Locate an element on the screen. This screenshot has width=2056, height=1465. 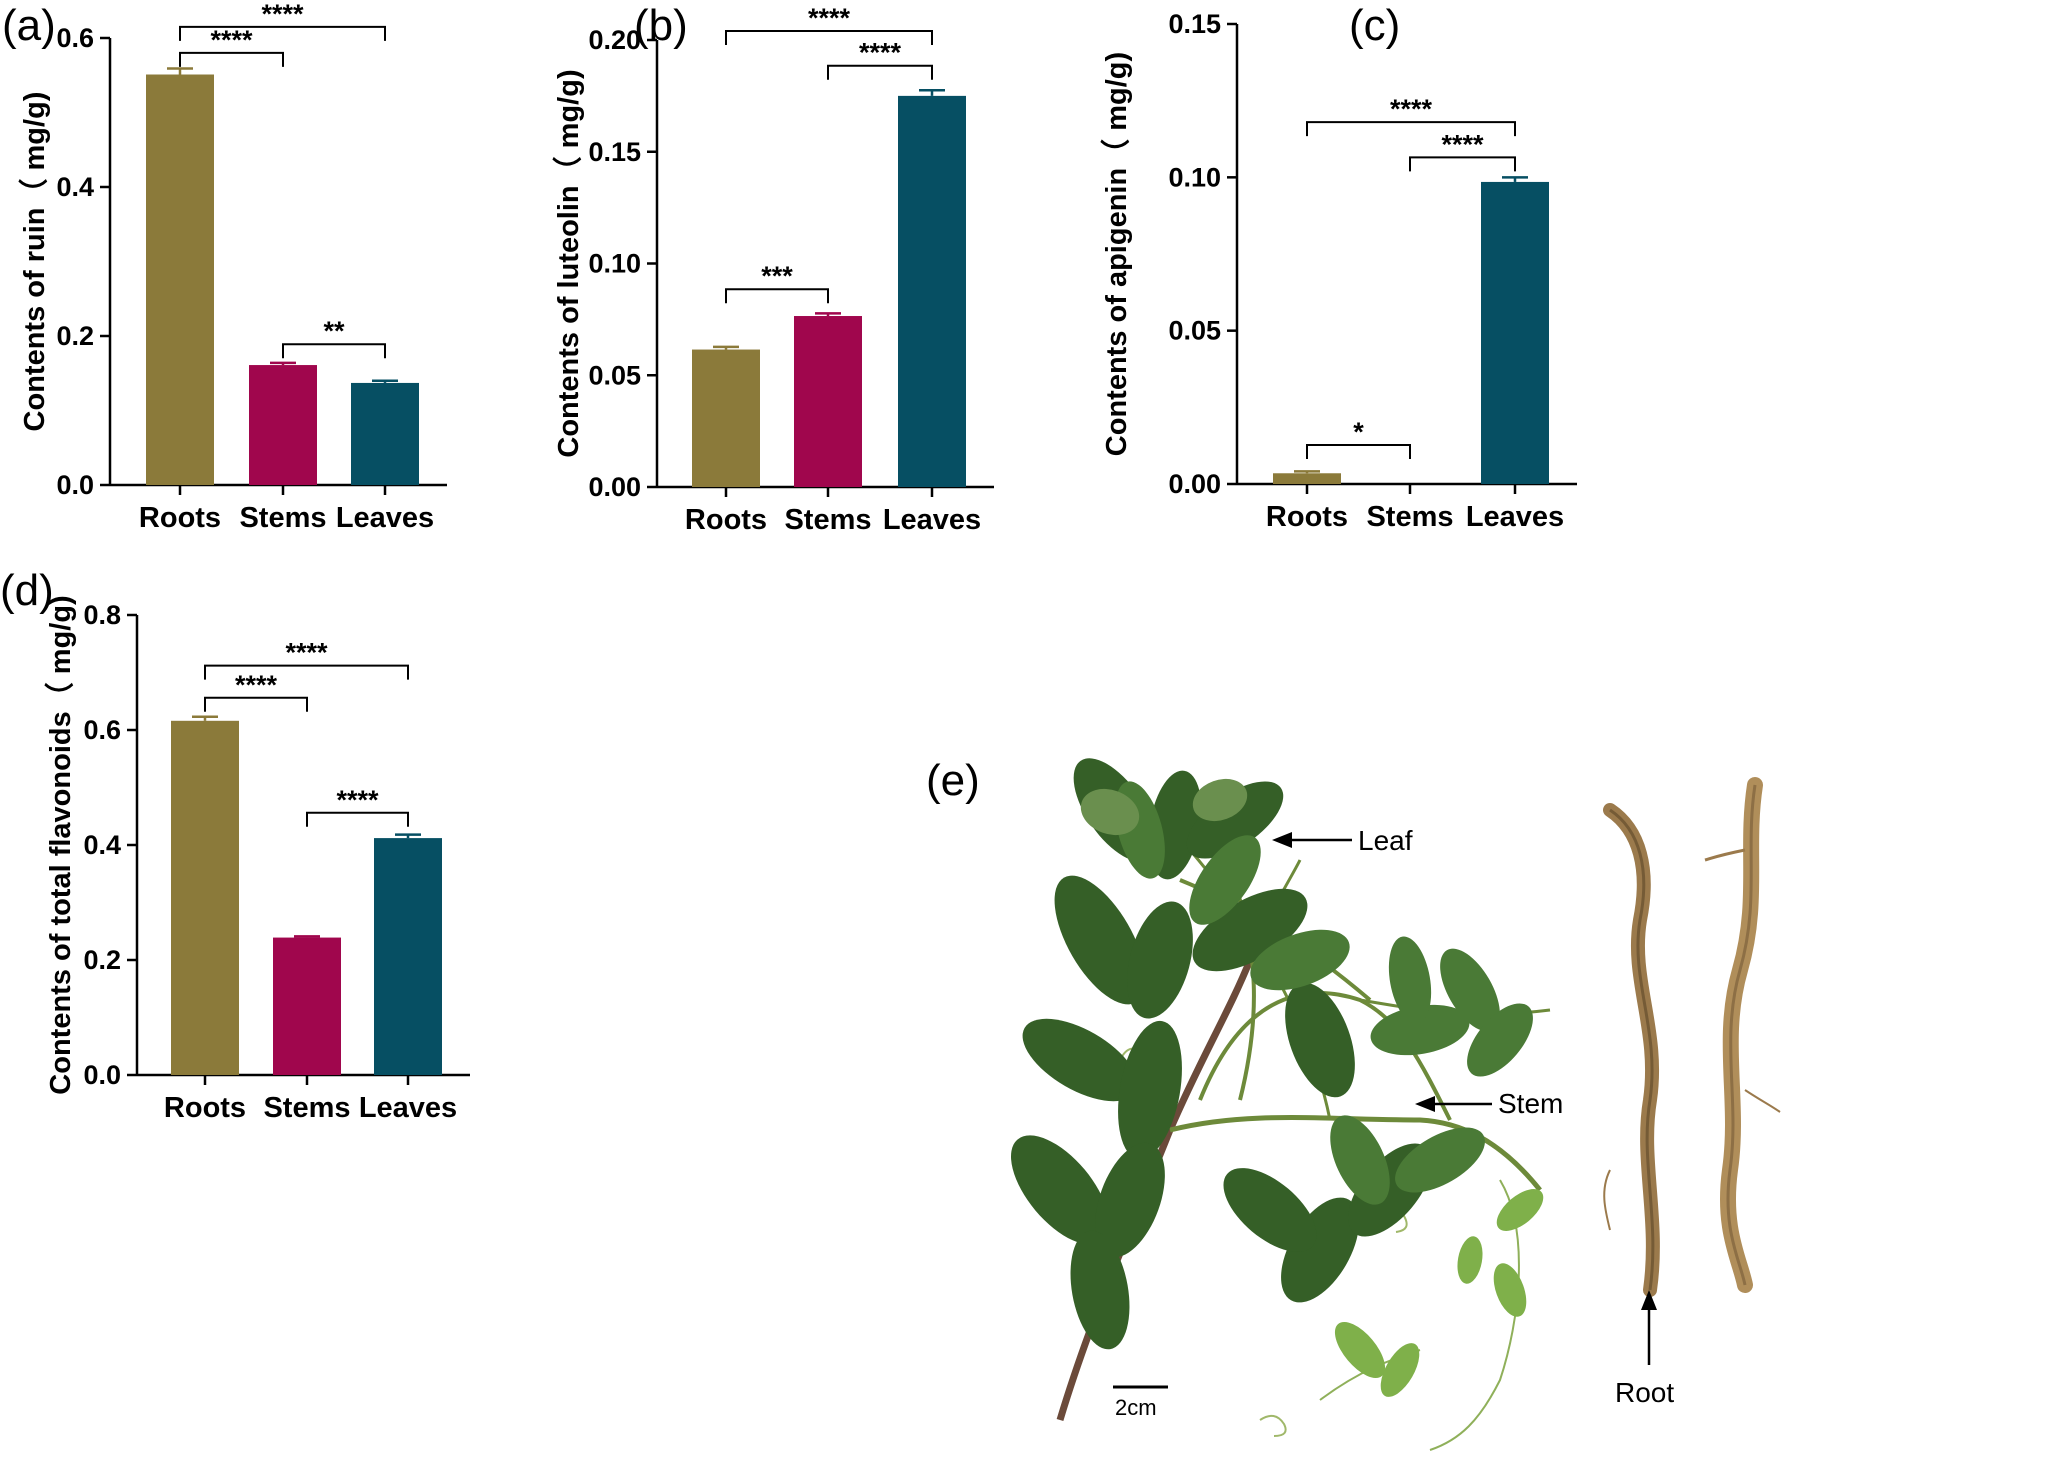
significance-label: ** is located at coordinates (334, 331).